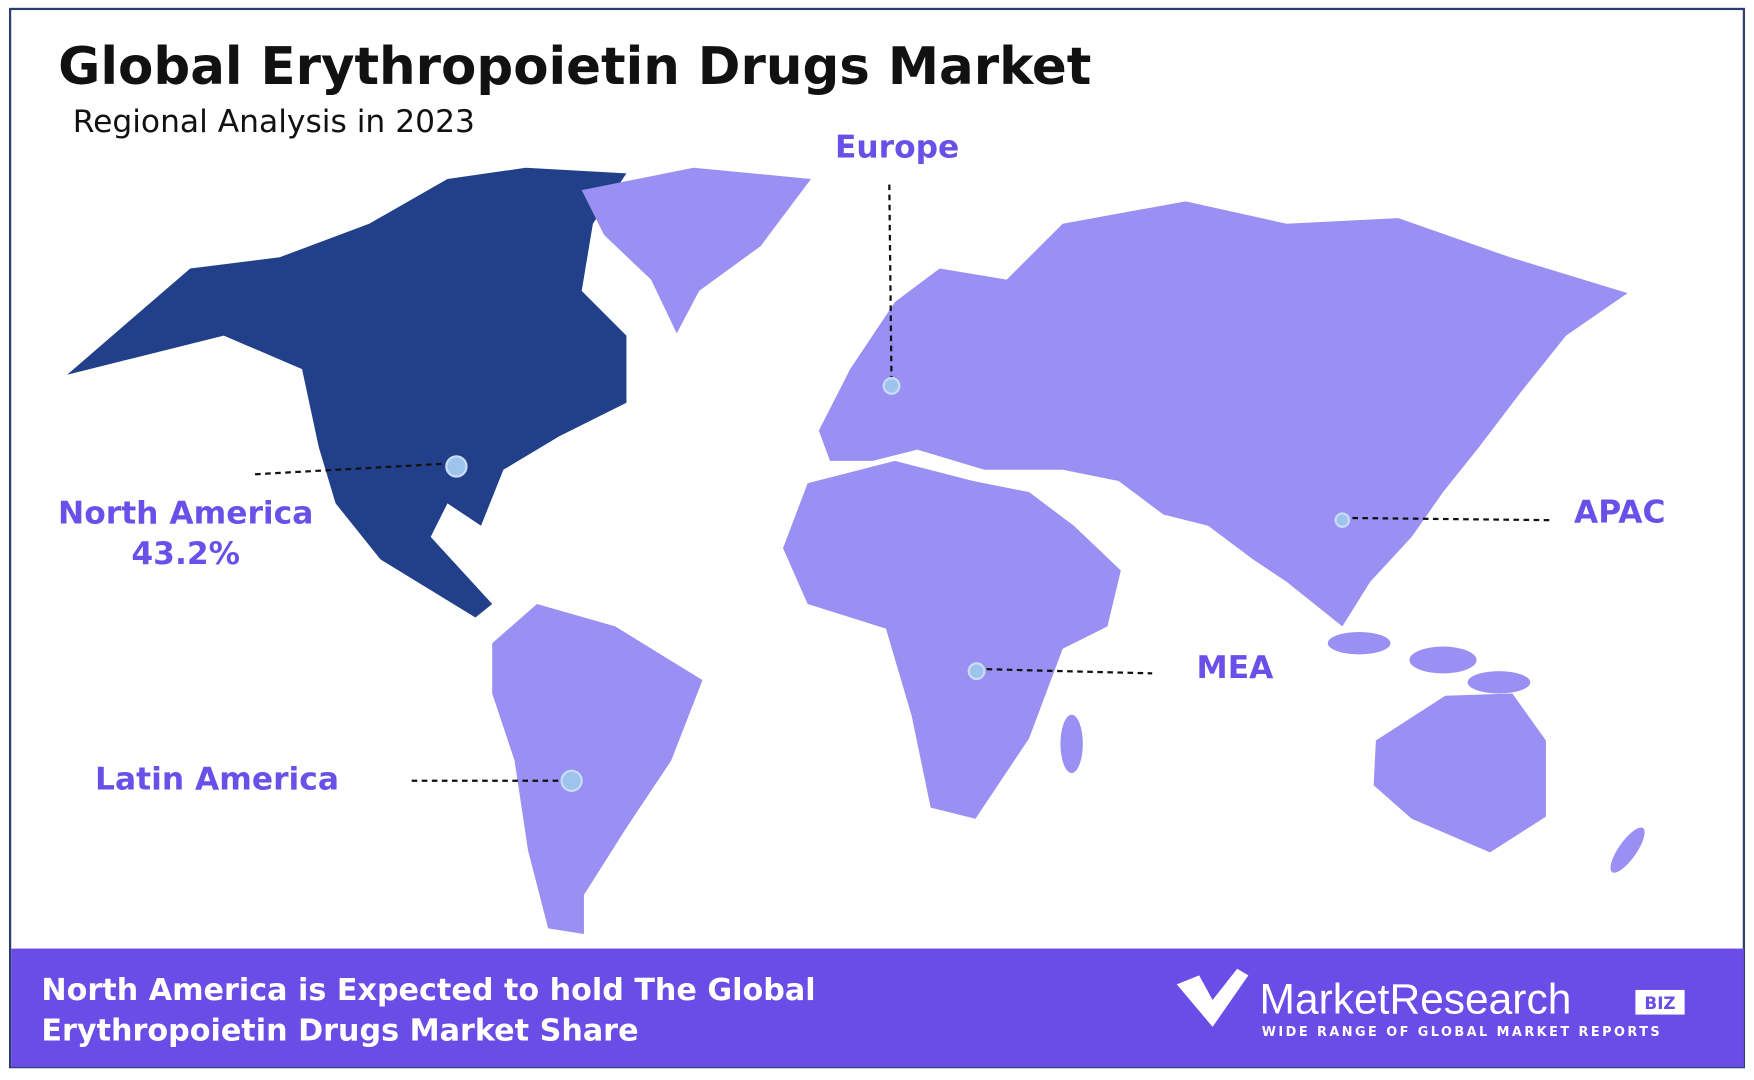  I want to click on subtitle: Regional Analysis in 2023, so click(274, 122).